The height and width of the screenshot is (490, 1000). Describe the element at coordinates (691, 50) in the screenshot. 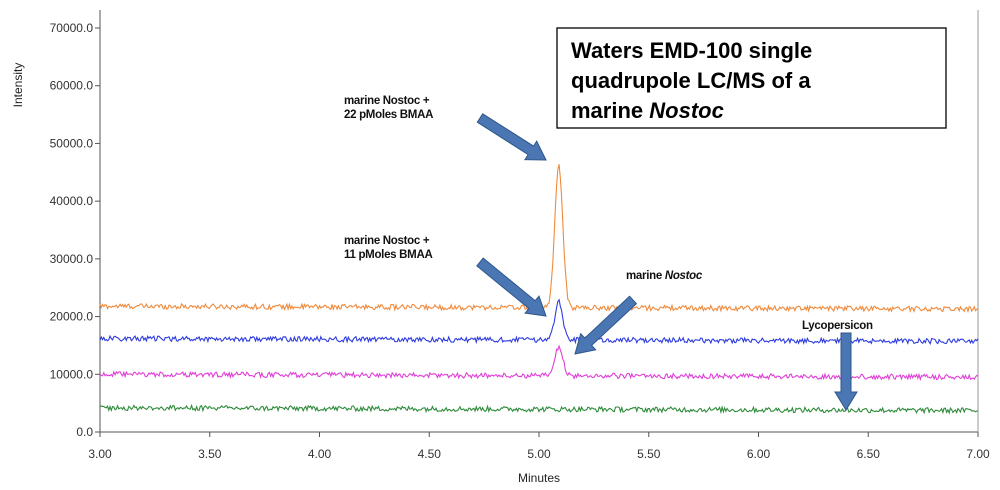

I see `title-line-1: Waters EMD-100 single` at that location.